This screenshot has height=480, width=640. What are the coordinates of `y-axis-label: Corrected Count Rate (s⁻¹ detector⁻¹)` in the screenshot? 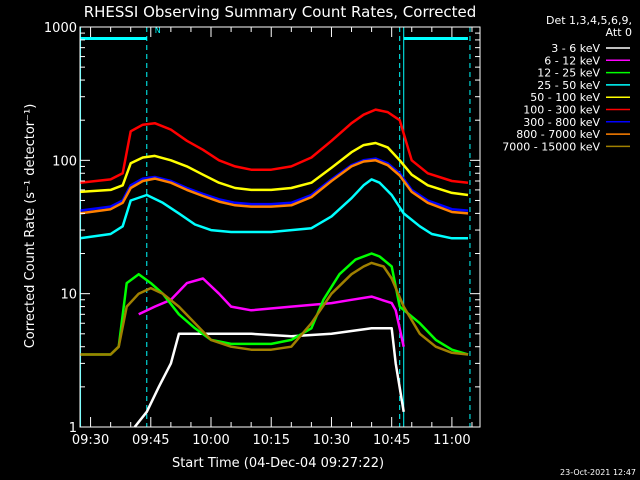 It's located at (30, 226).